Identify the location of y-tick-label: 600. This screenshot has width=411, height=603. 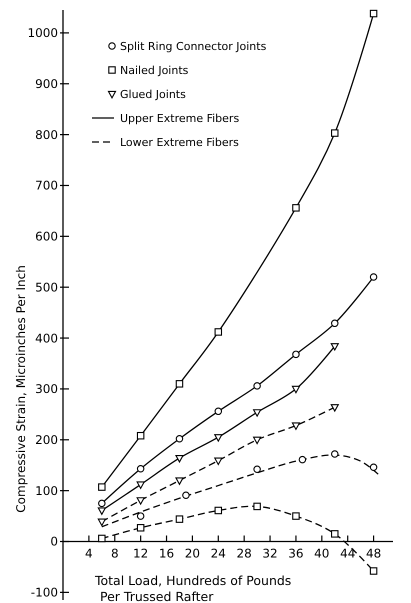
(46, 237).